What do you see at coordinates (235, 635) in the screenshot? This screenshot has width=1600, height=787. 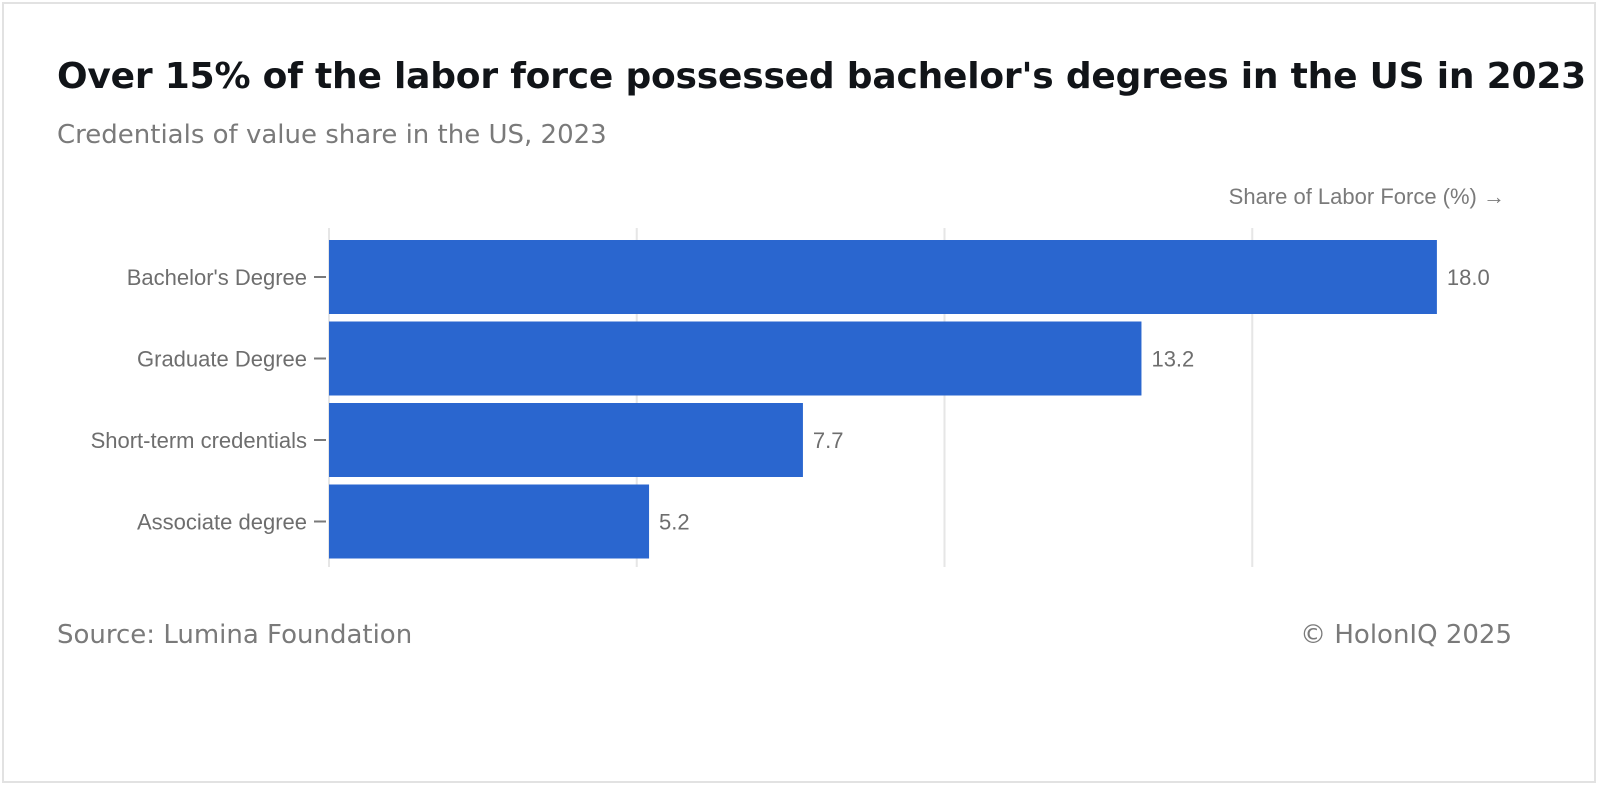 I see `source-note: Source: Lumina Foundation` at bounding box center [235, 635].